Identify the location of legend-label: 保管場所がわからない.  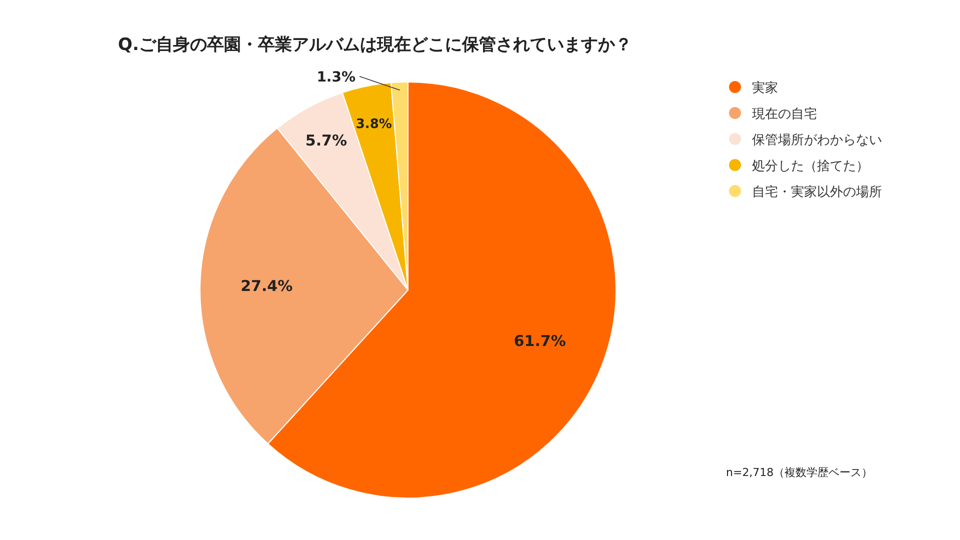
(817, 140).